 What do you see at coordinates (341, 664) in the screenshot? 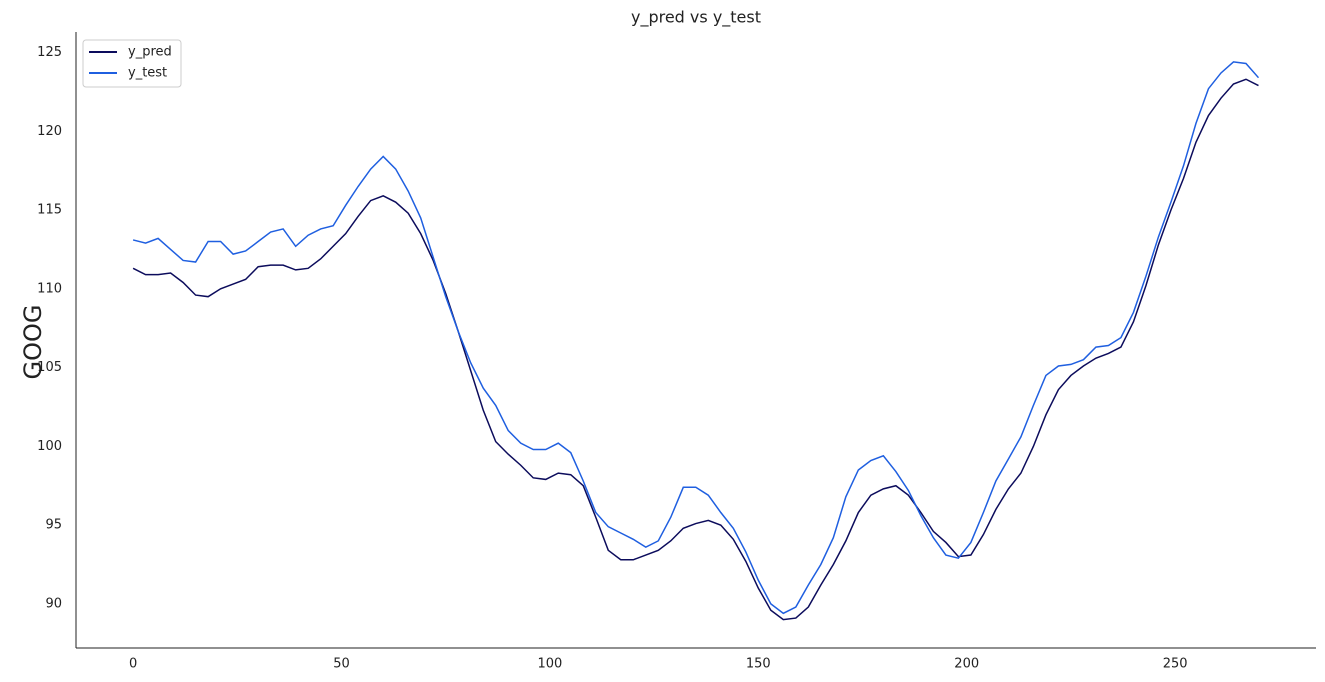
I see `x-tick-label: 50` at bounding box center [341, 664].